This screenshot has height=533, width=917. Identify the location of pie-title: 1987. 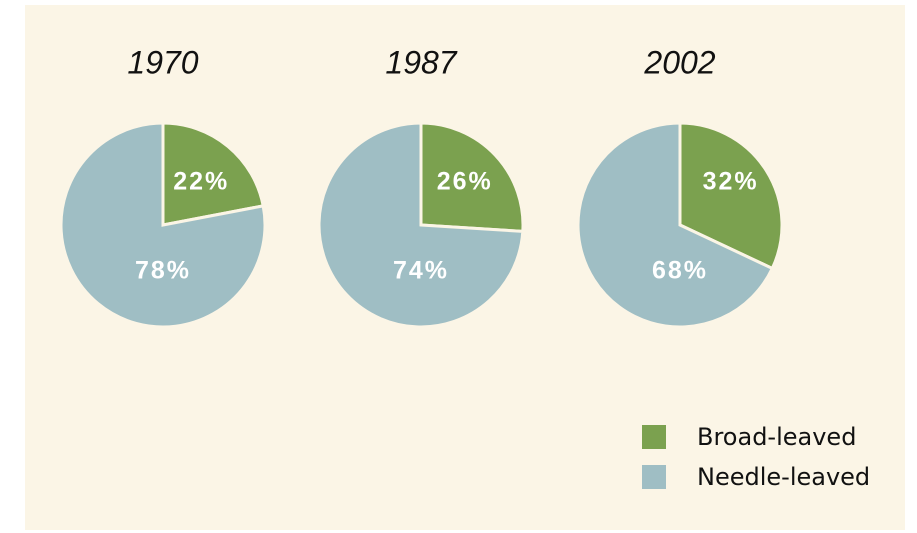
(421, 62).